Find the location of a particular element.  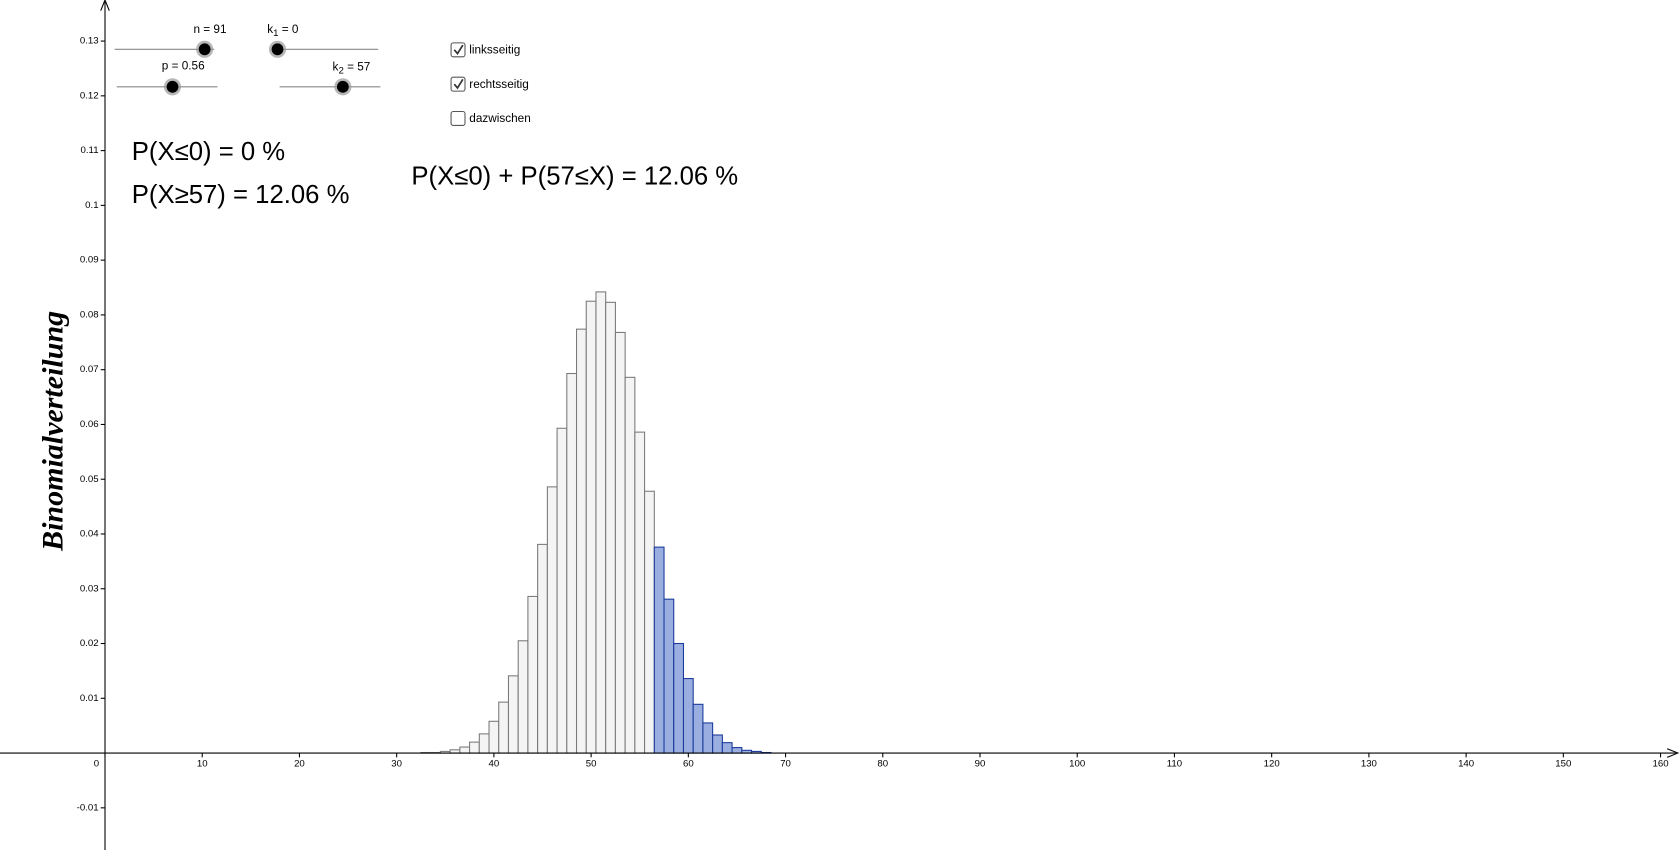

x-tick-label: 130 is located at coordinates (1369, 763).